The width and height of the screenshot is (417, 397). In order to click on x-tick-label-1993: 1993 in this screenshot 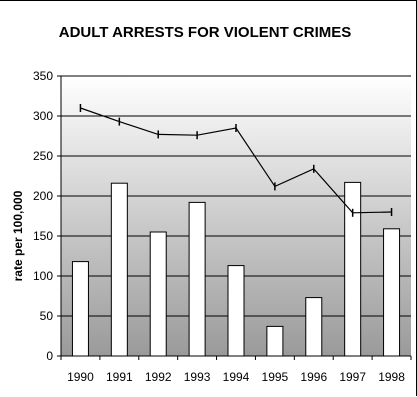, I will do `click(197, 377)`.